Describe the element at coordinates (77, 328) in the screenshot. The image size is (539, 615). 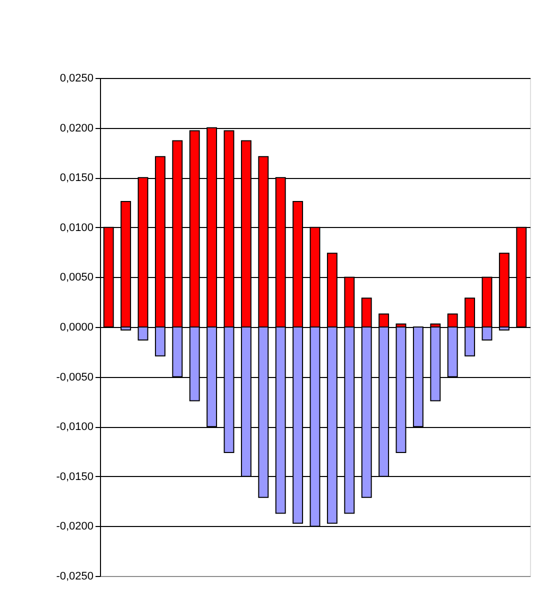
I see `y-tick-label: 0,0000` at that location.